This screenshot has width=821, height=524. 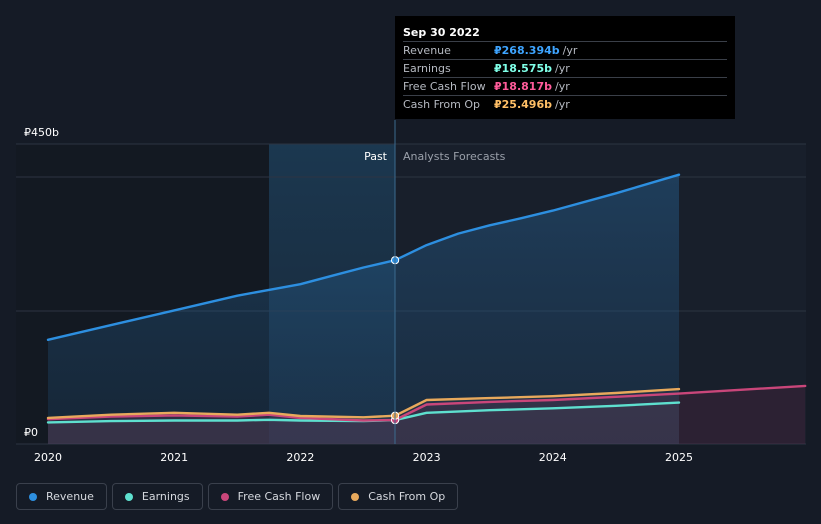 I want to click on tooltip-label: Cash From Op, so click(x=442, y=104).